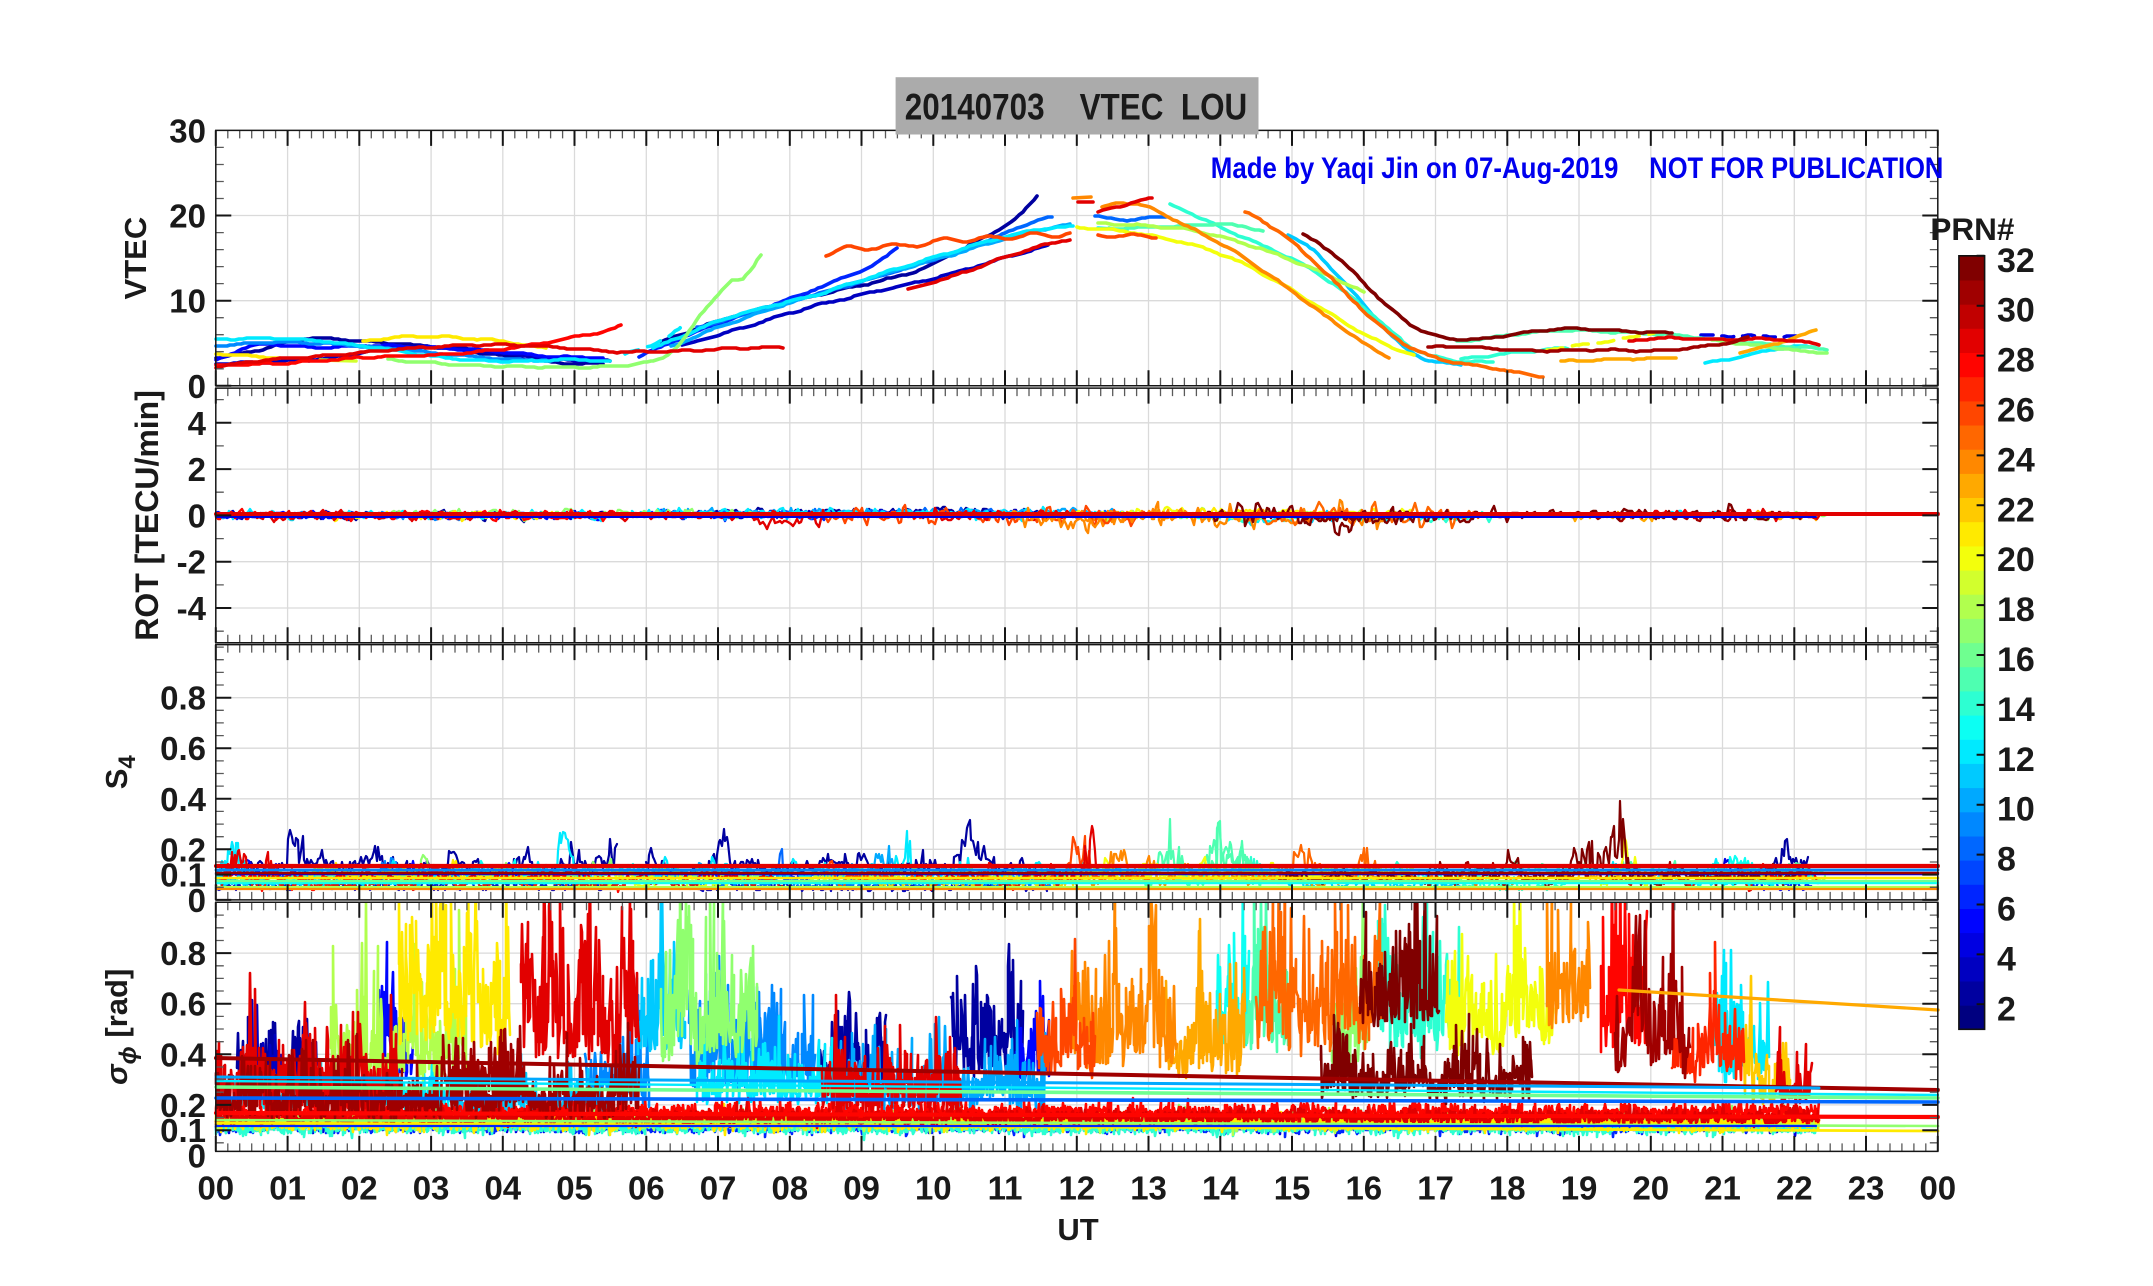 The image size is (2153, 1286). I want to click on svg-text: 17, so click(1435, 1187).